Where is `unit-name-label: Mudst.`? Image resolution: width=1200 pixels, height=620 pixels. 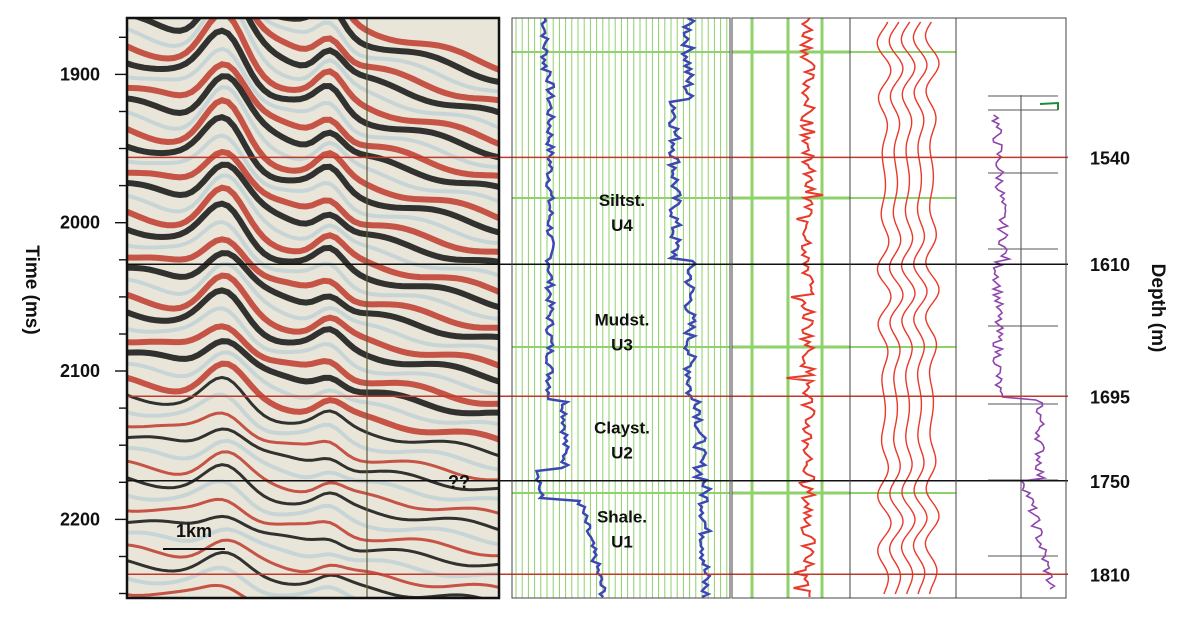
unit-name-label: Mudst. is located at coordinates (622, 319).